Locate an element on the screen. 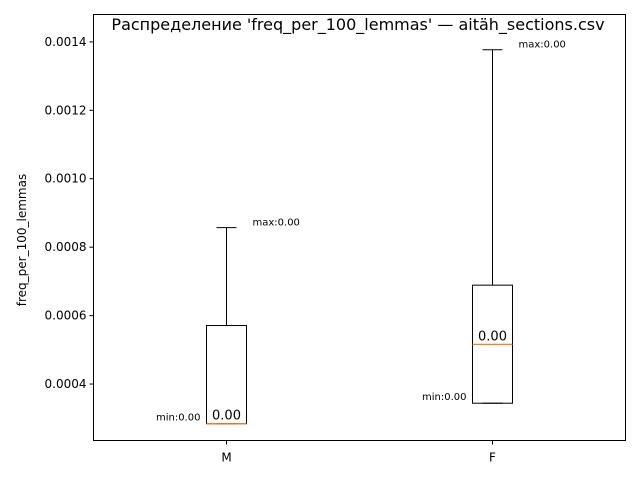  x-tick-label: F is located at coordinates (492, 458).